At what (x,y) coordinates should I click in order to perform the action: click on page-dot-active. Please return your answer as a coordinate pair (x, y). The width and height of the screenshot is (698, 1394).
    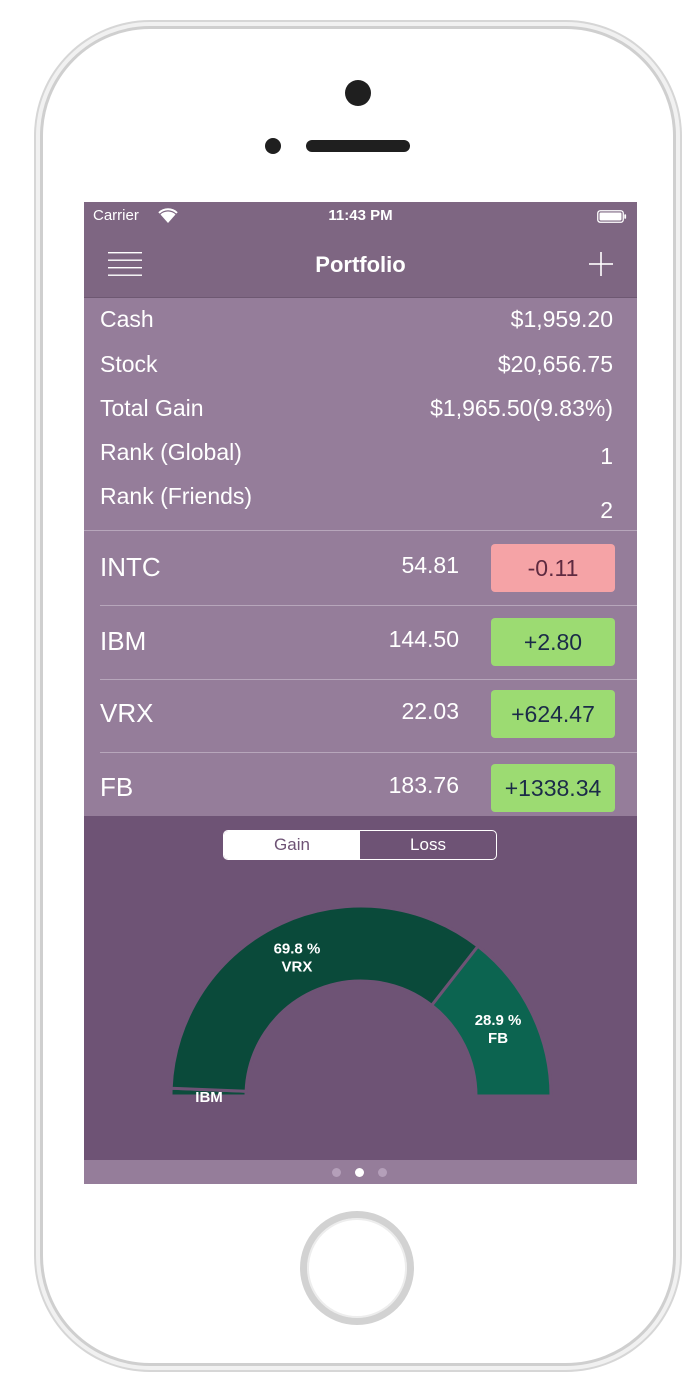
    Looking at the image, I should click on (359, 1172).